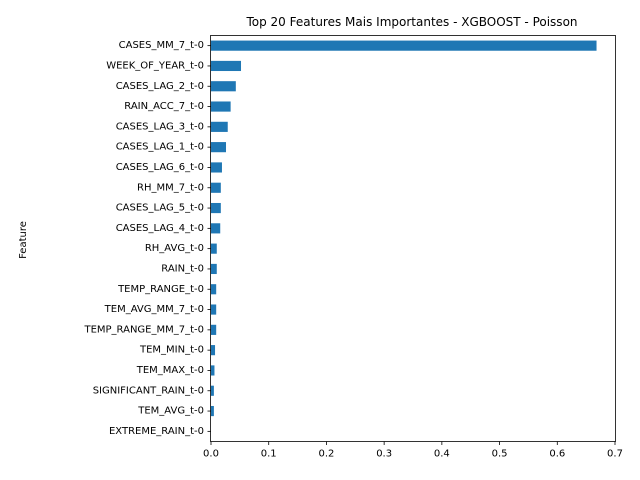  I want to click on y-tick-label: TEM_AVG_MM_7_t-0, so click(154, 309).